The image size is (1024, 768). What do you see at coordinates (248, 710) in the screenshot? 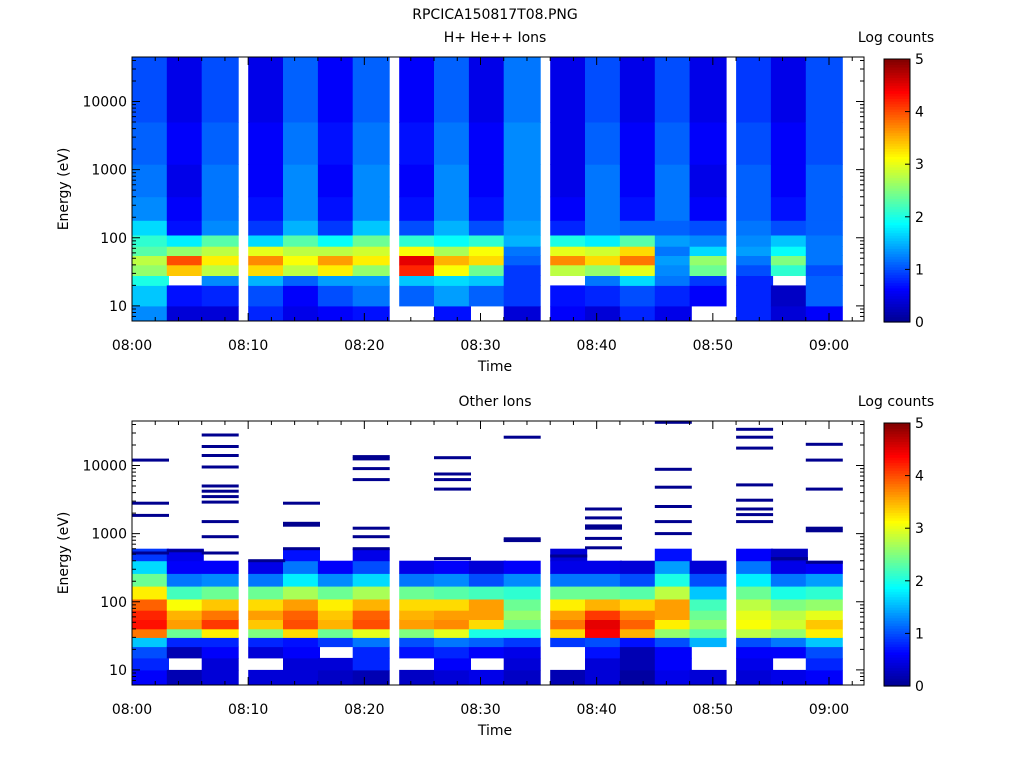
I see `x-tick-label: 08:10` at bounding box center [248, 710].